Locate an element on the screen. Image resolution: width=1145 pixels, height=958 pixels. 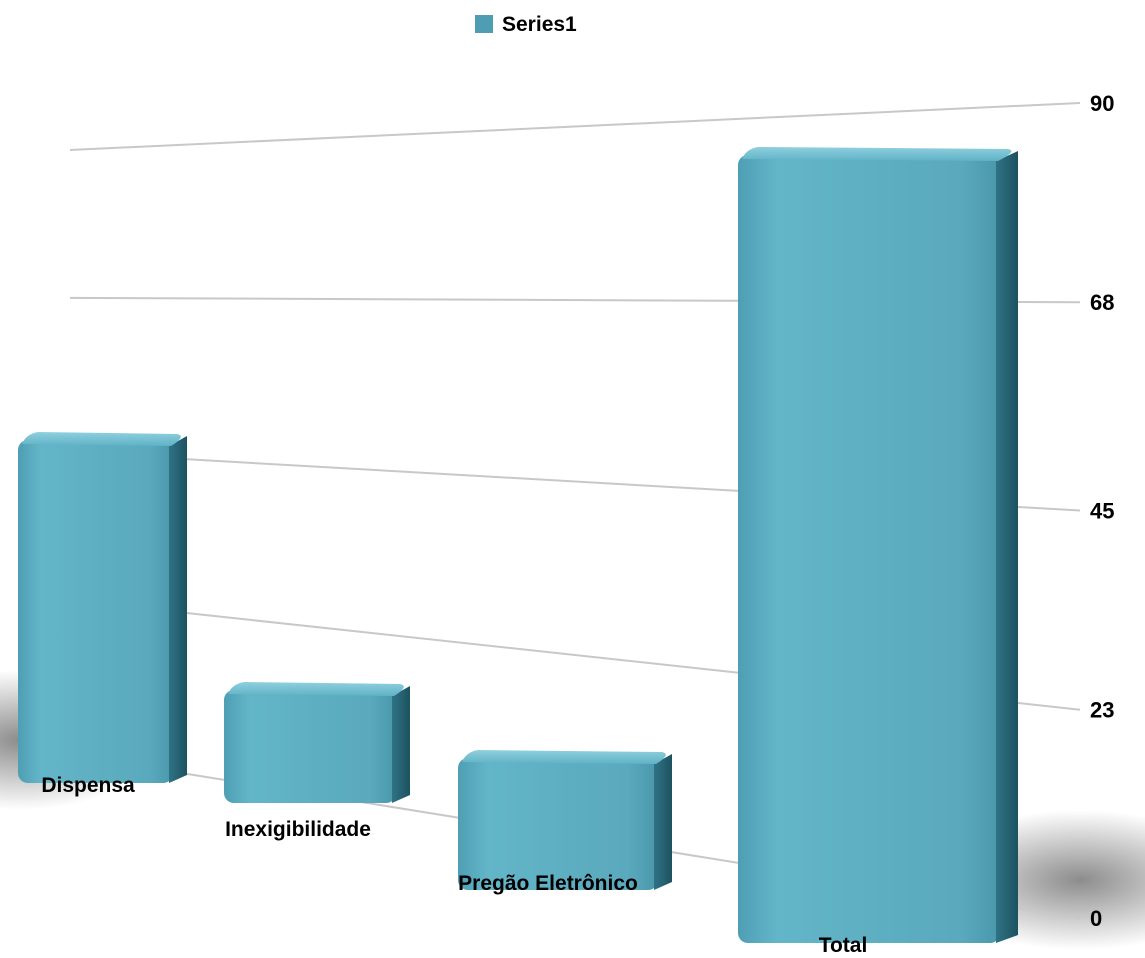
y-axis-ticks: 0 23 45 68 90 is located at coordinates (1102, 511).